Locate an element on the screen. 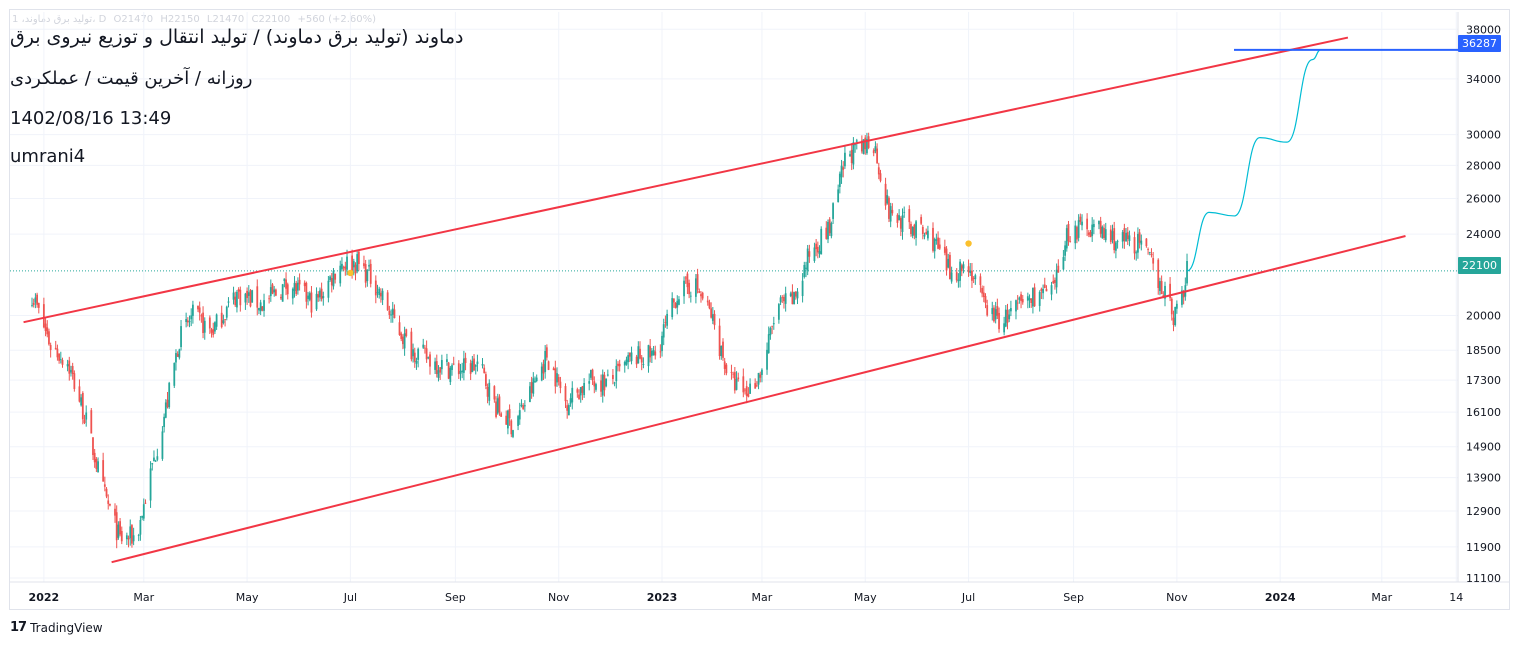  tradingview-brand: 17 TradingView is located at coordinates (56, 627).